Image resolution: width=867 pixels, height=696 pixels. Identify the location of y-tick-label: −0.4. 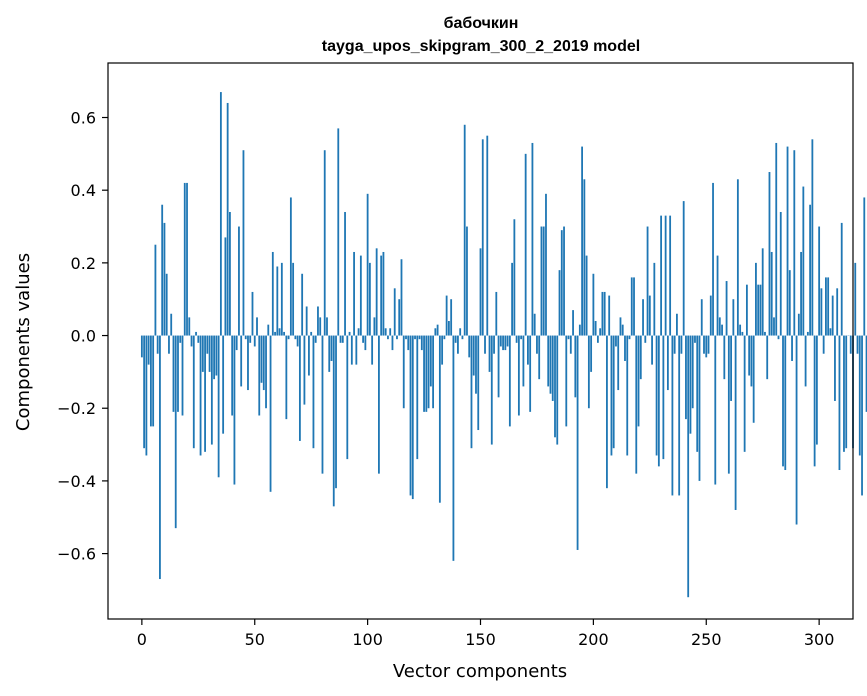
(76, 481).